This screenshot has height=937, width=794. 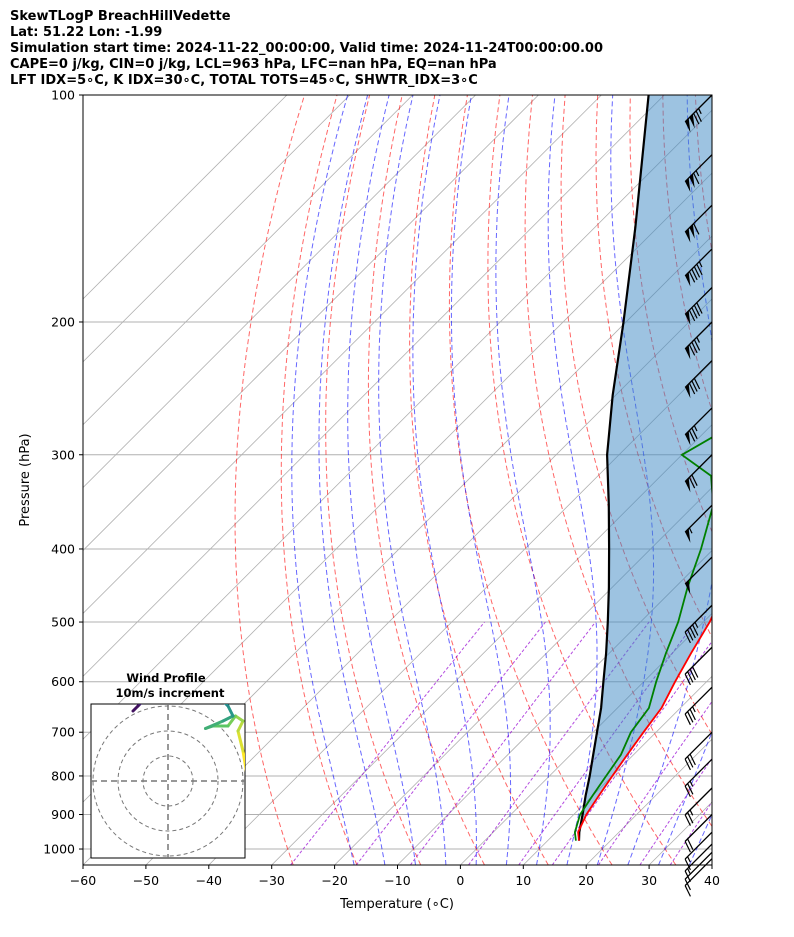 I want to click on y-axis-label: Pressure (hPa), so click(x=25, y=479).